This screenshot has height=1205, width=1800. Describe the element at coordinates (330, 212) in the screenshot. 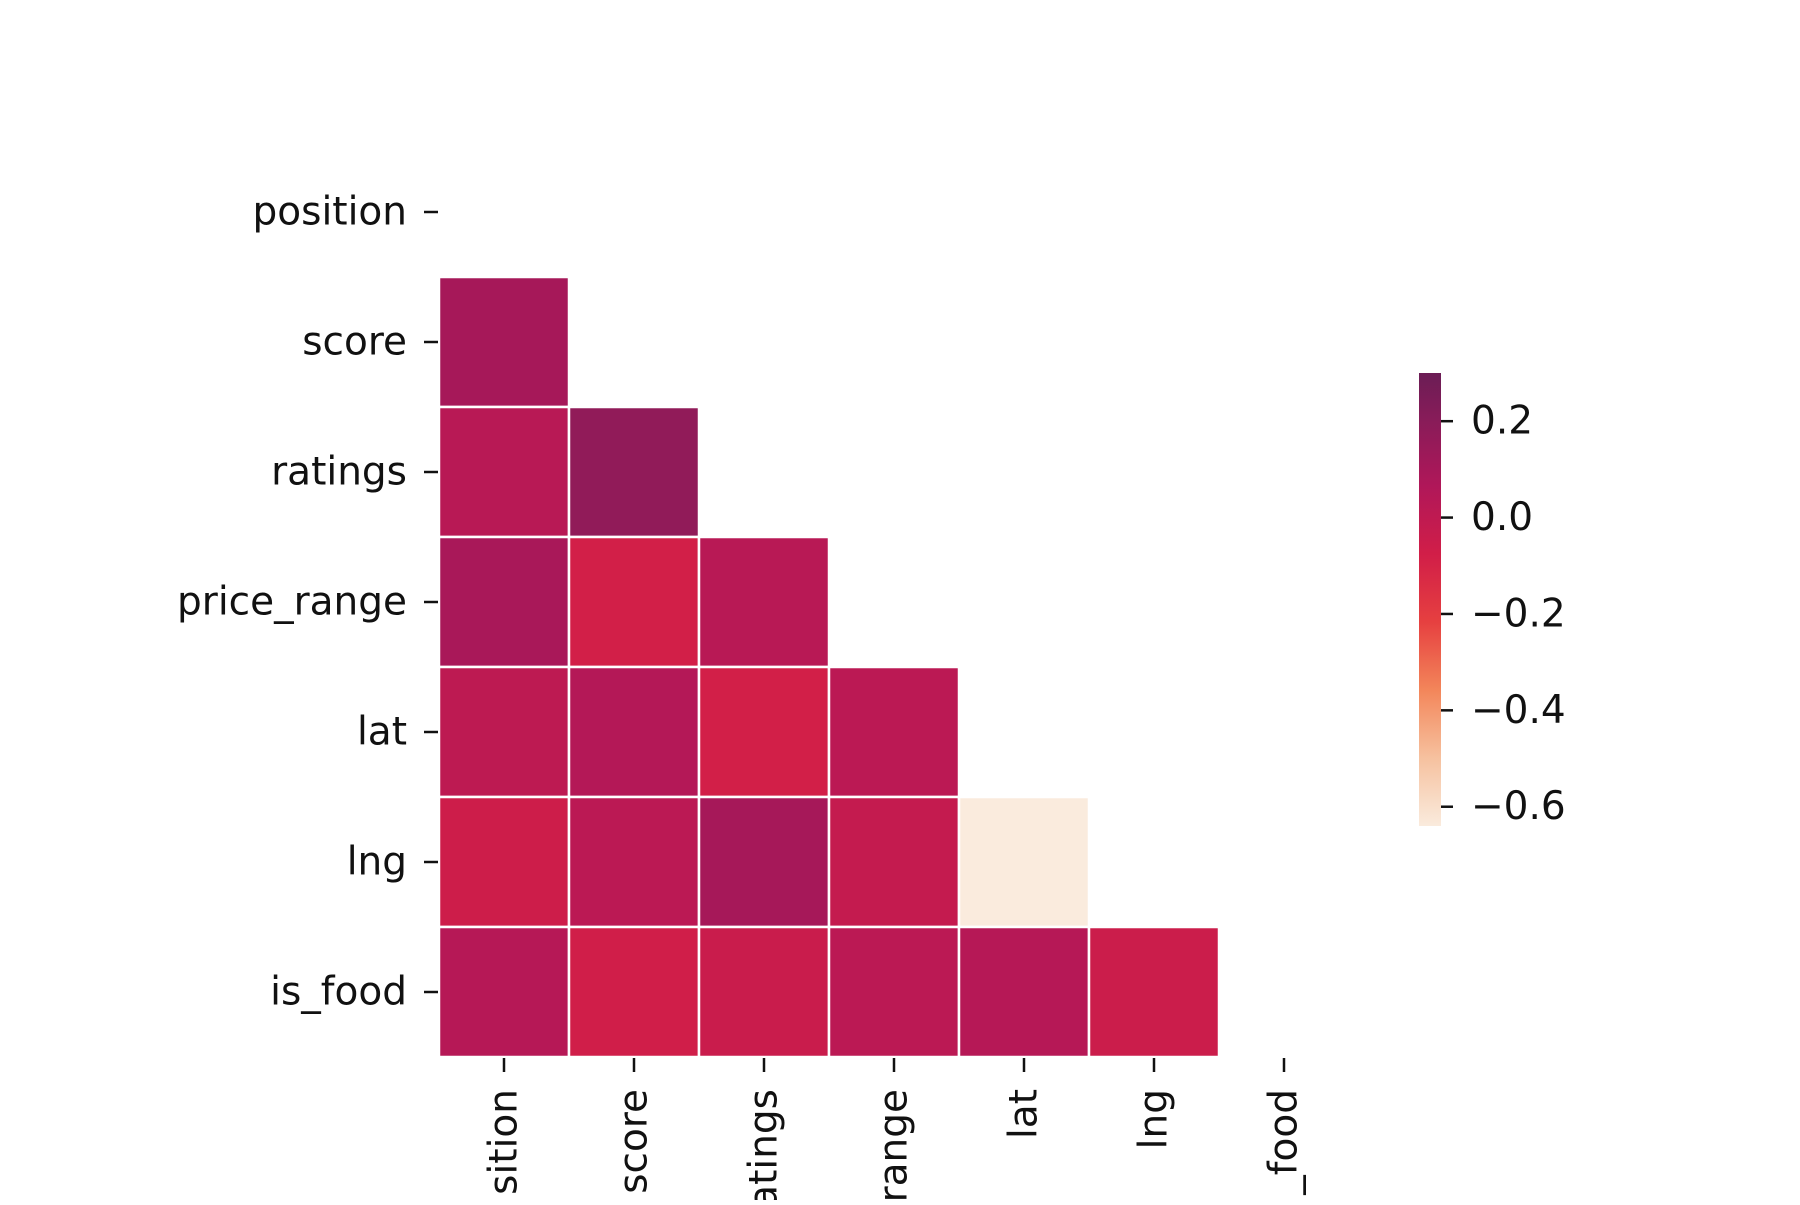

I see `y-tick-label: position` at that location.